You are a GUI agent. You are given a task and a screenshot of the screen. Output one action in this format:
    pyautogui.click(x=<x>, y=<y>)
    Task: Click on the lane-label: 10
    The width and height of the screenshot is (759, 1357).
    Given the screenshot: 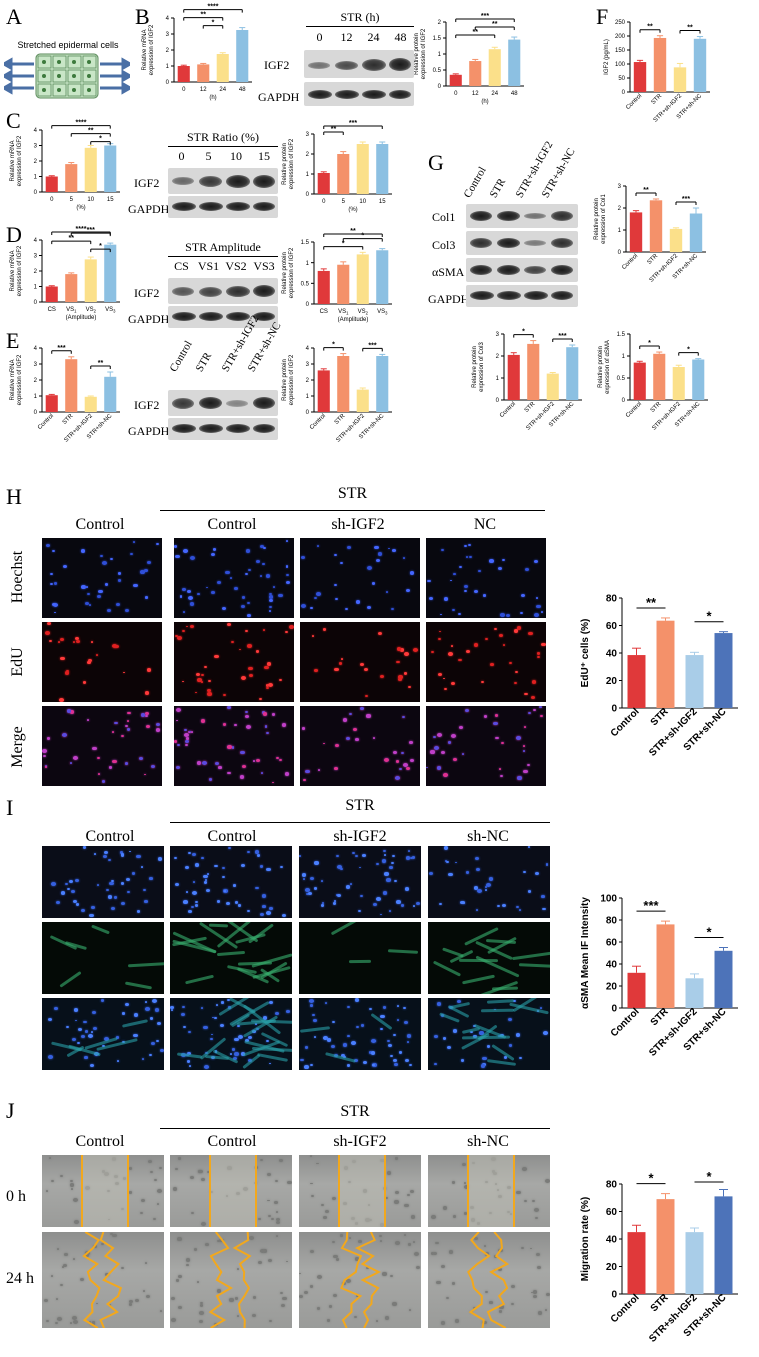 What is the action you would take?
    pyautogui.click(x=236, y=156)
    